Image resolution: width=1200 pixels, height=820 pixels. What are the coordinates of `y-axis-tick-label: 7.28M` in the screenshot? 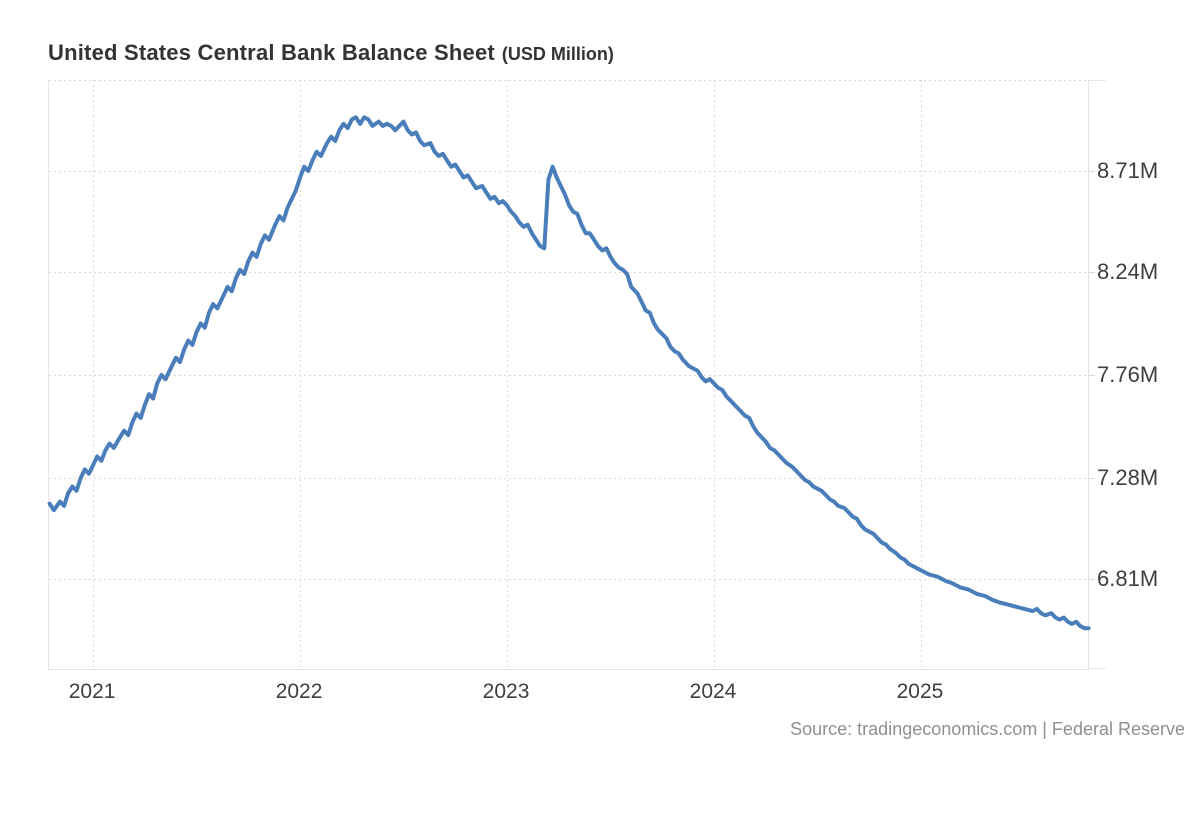 It's located at (1128, 477).